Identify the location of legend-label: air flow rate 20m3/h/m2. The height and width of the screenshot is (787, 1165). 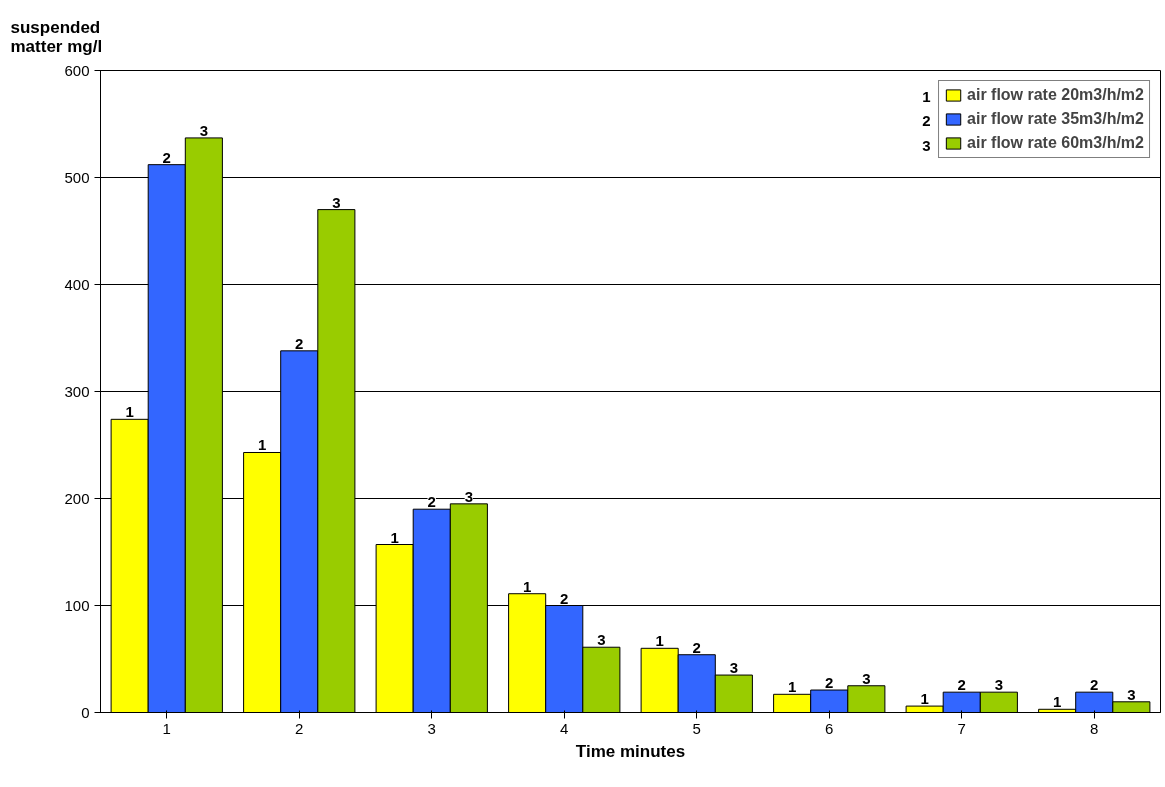
(1055, 95).